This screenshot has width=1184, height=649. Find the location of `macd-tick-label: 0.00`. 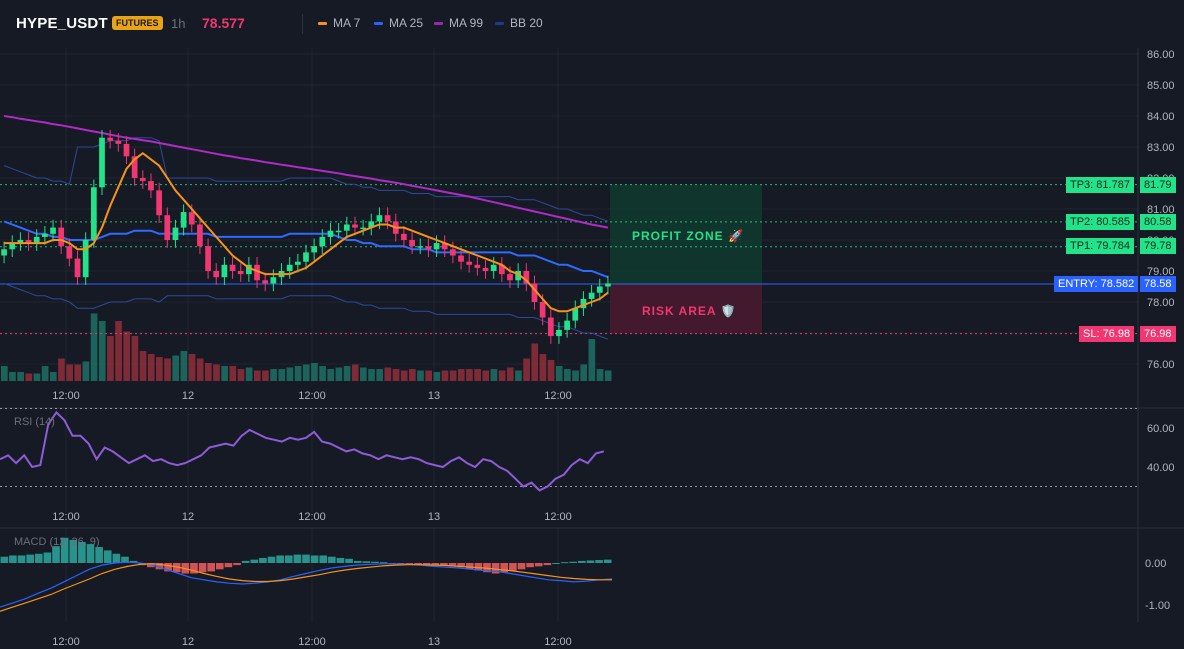

macd-tick-label: 0.00 is located at coordinates (1155, 564).